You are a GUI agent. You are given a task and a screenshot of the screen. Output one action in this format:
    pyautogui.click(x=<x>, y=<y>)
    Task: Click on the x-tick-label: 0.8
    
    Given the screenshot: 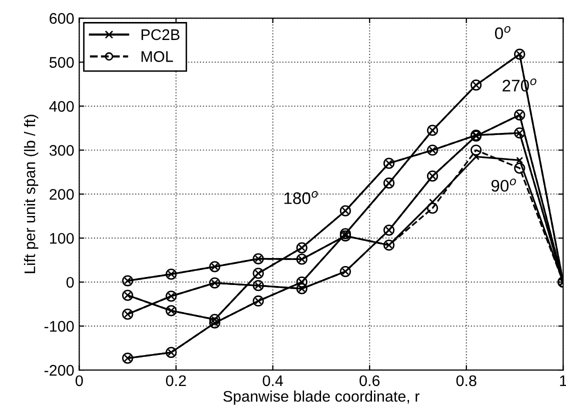 What is the action you would take?
    pyautogui.click(x=466, y=380)
    